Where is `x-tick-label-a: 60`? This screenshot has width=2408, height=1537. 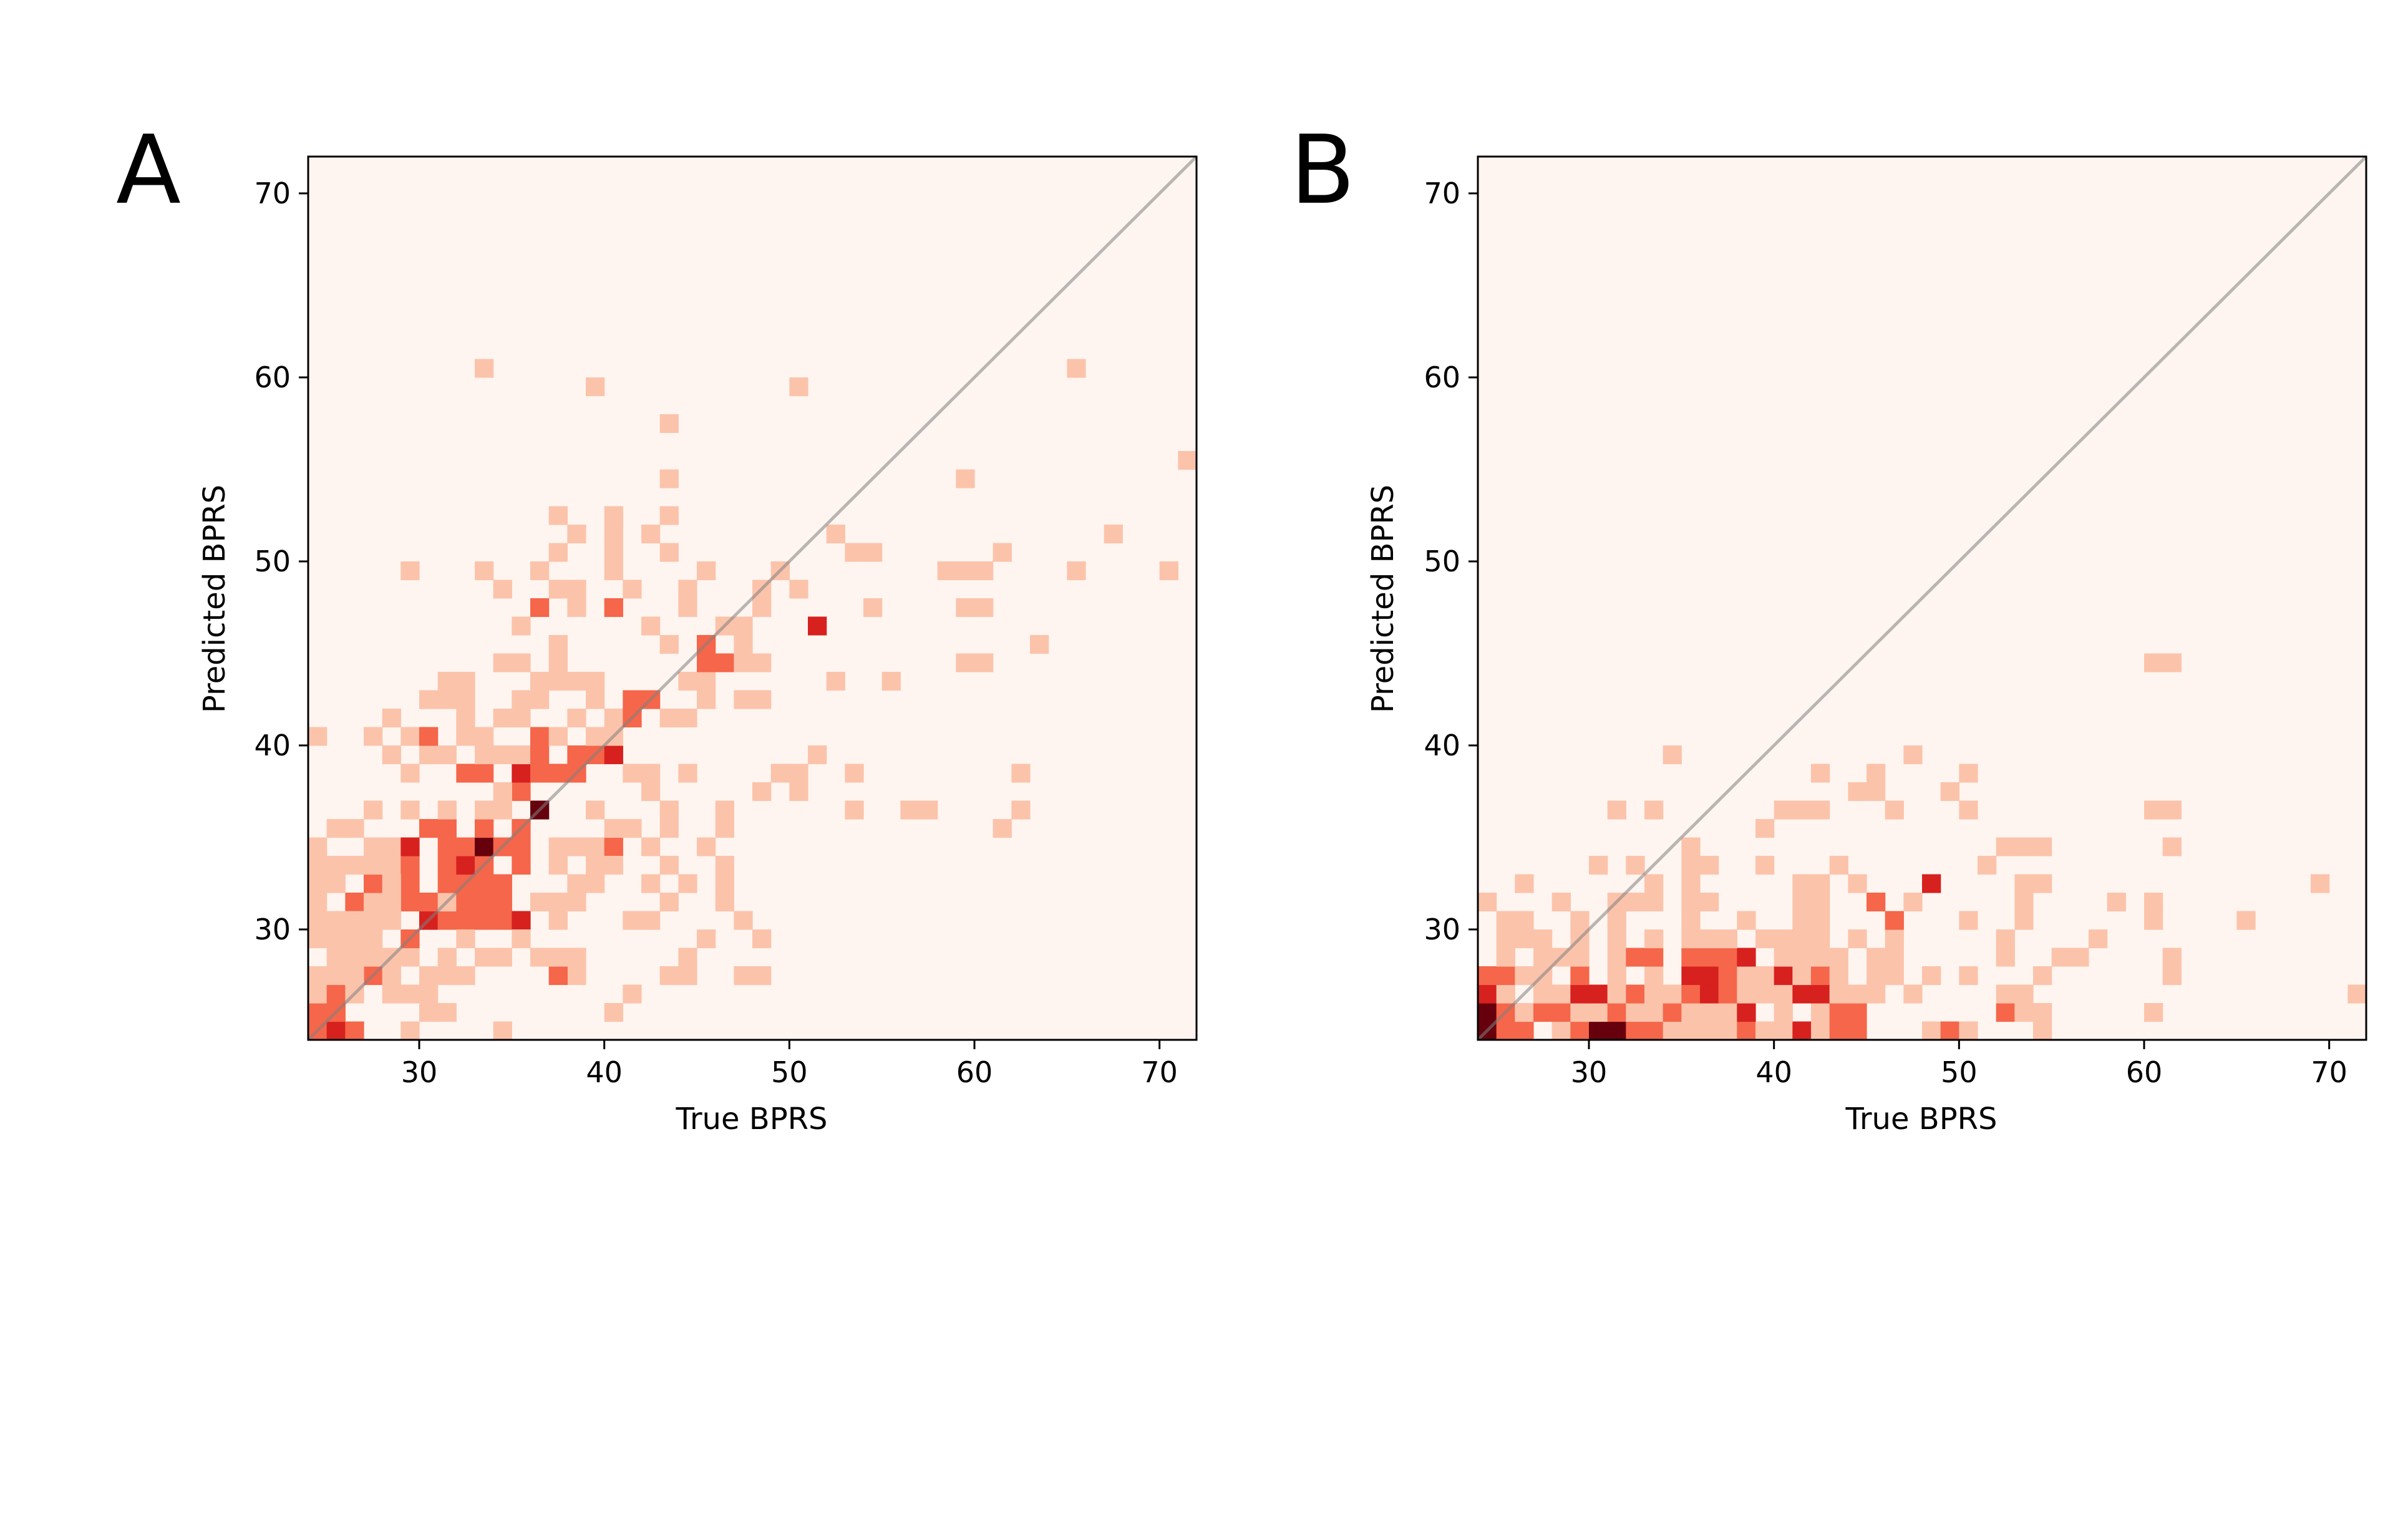
x-tick-label-a: 60 is located at coordinates (974, 1072).